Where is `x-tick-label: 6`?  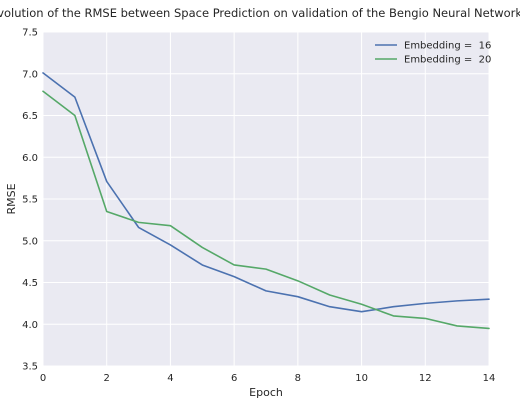 x-tick-label: 6 is located at coordinates (234, 378).